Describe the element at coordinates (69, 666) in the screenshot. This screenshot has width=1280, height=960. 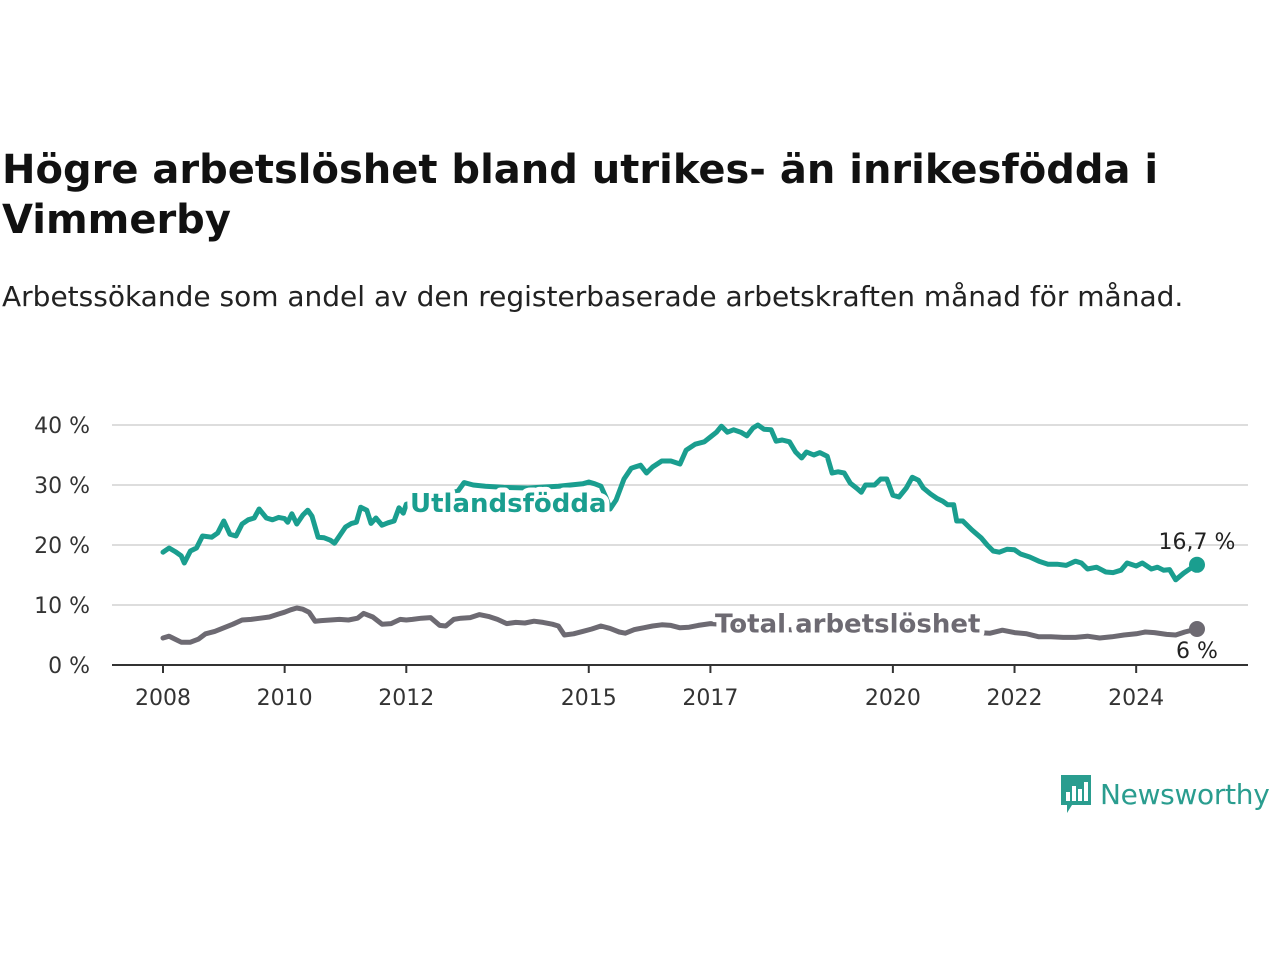
I see `y-tick-label: 0 %` at that location.